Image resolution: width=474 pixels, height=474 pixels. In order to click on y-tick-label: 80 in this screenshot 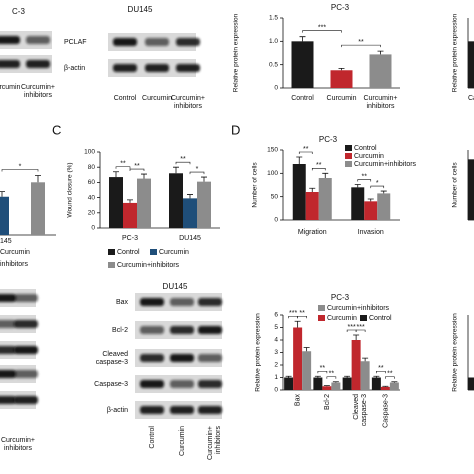, I will do `click(92, 167)`.